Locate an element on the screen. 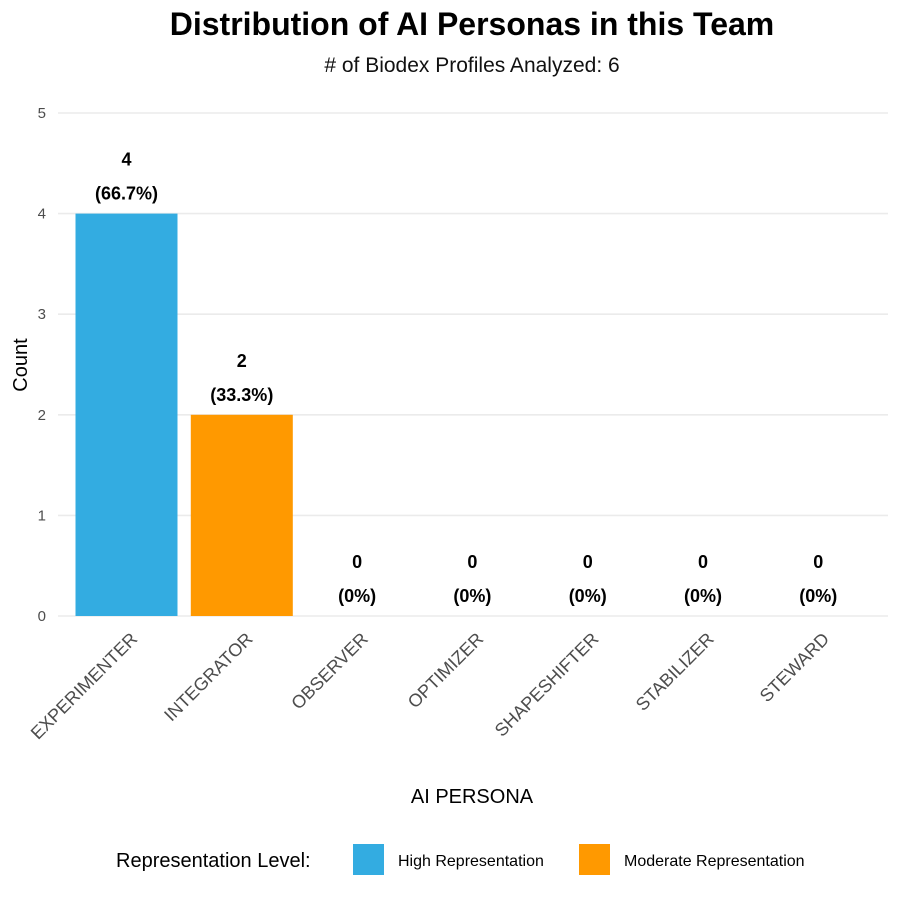 This screenshot has width=900, height=900. y-tick-label: 5 is located at coordinates (42, 113).